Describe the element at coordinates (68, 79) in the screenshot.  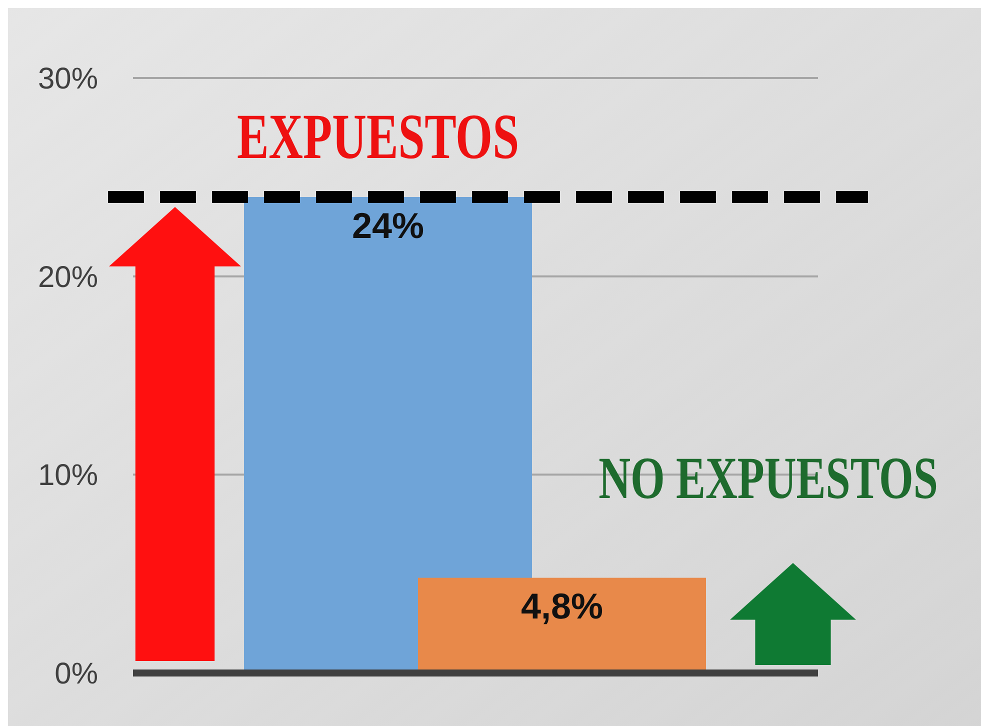
I see `y-tick-label: 30%` at that location.